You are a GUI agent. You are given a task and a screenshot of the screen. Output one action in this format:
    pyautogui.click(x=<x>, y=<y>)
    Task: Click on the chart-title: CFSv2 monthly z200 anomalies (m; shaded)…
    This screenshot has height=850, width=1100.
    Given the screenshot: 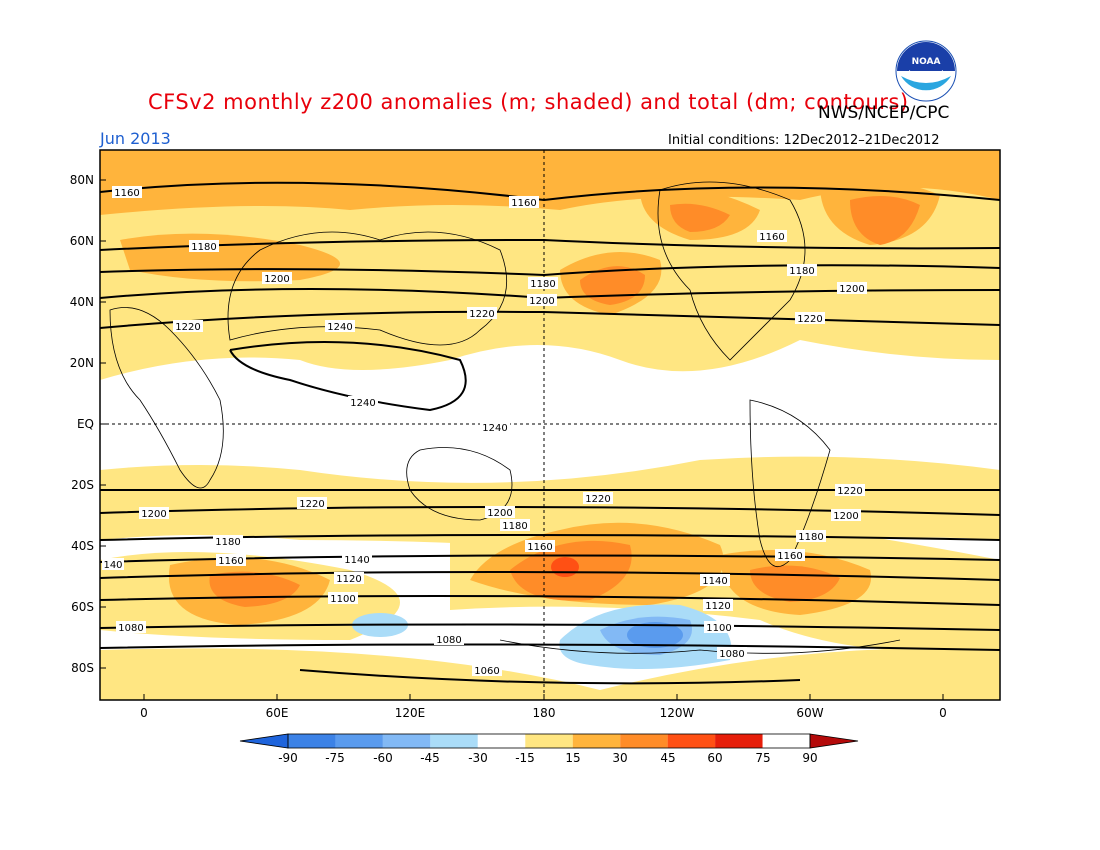 What is the action you would take?
    pyautogui.click(x=528, y=102)
    